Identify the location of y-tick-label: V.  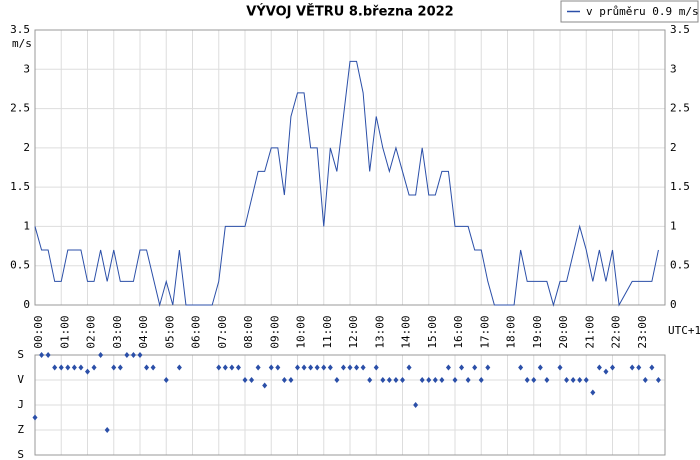
(20, 379).